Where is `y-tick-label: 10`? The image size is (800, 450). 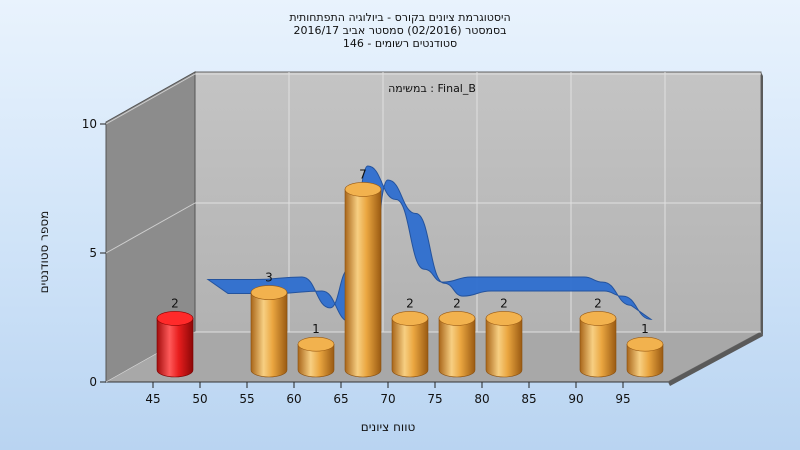 y-tick-label: 10 is located at coordinates (89, 124).